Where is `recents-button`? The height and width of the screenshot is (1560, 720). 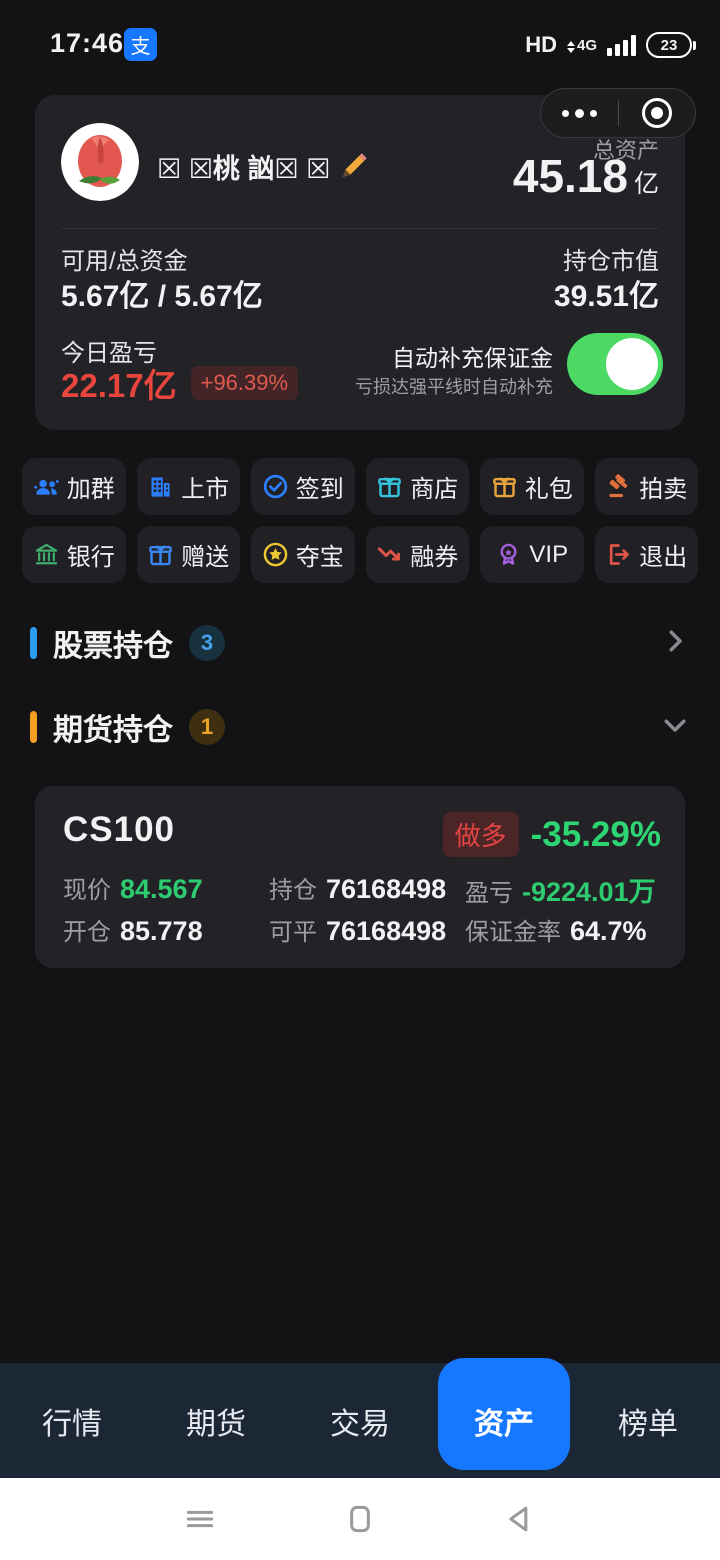 recents-button is located at coordinates (200, 1519).